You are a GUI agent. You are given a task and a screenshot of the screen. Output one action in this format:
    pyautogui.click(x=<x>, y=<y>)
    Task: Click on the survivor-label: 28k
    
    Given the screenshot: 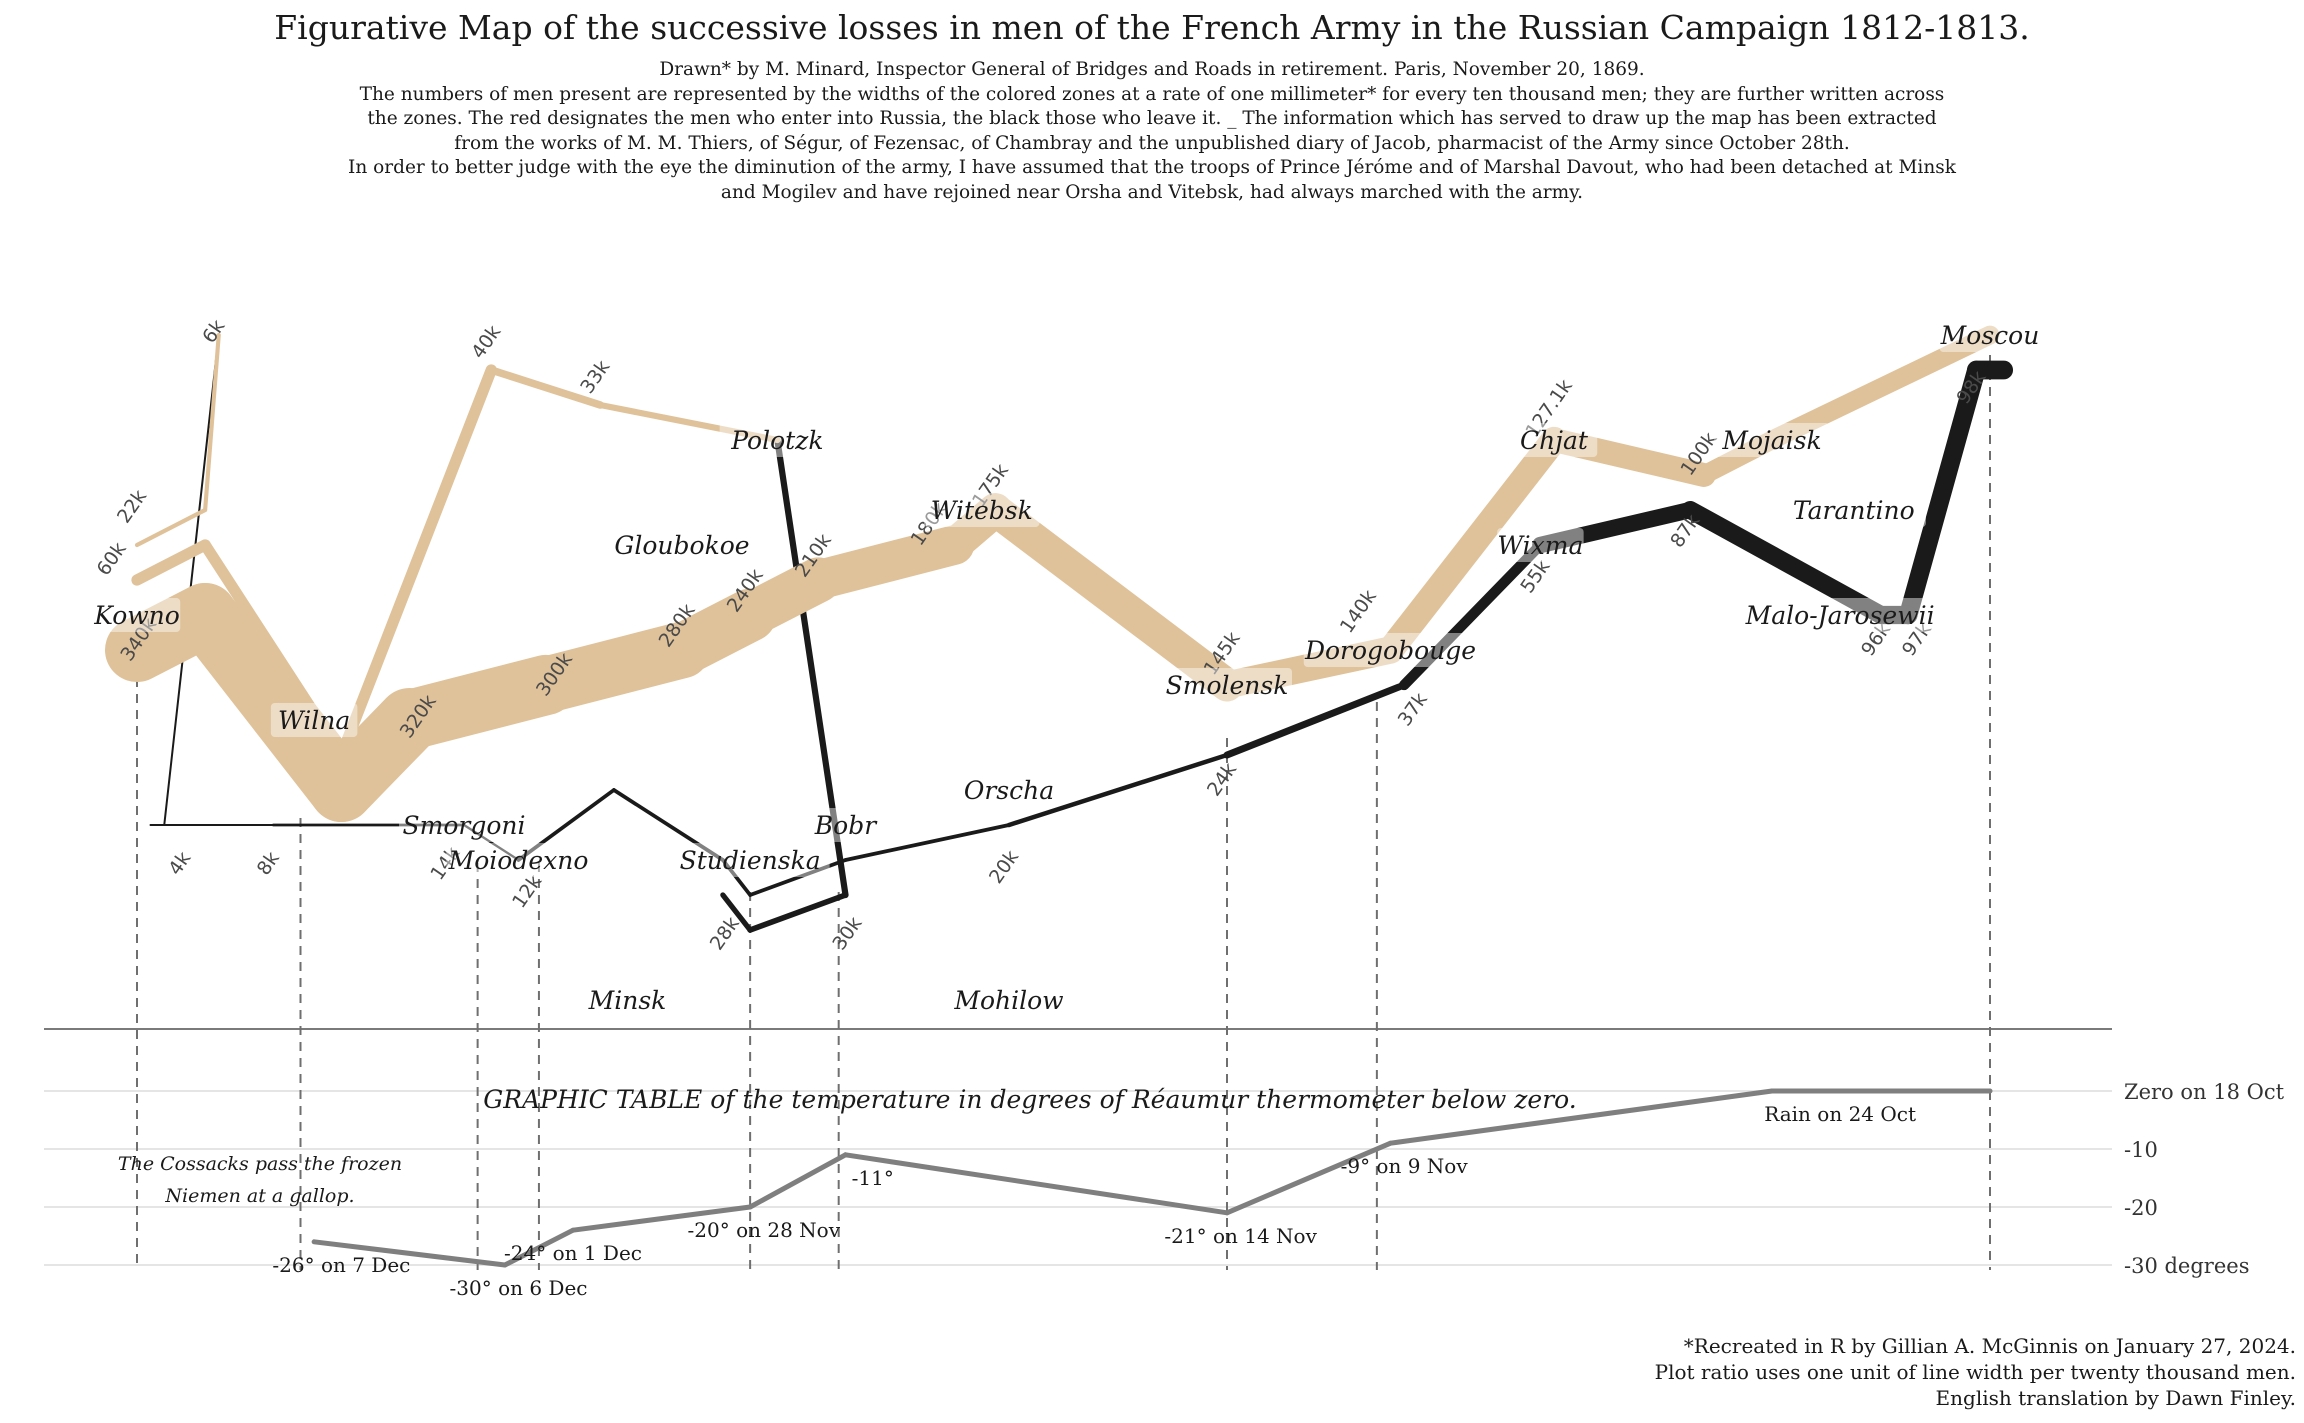 What is the action you would take?
    pyautogui.click(x=725, y=933)
    